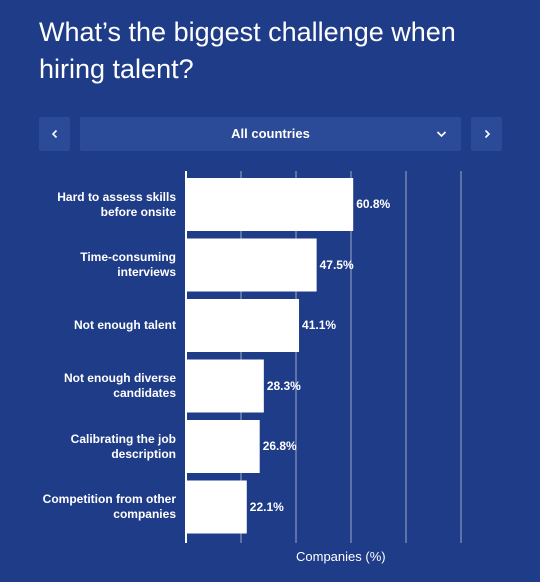 The height and width of the screenshot is (582, 540). I want to click on country-select-value: All countries, so click(270, 133).